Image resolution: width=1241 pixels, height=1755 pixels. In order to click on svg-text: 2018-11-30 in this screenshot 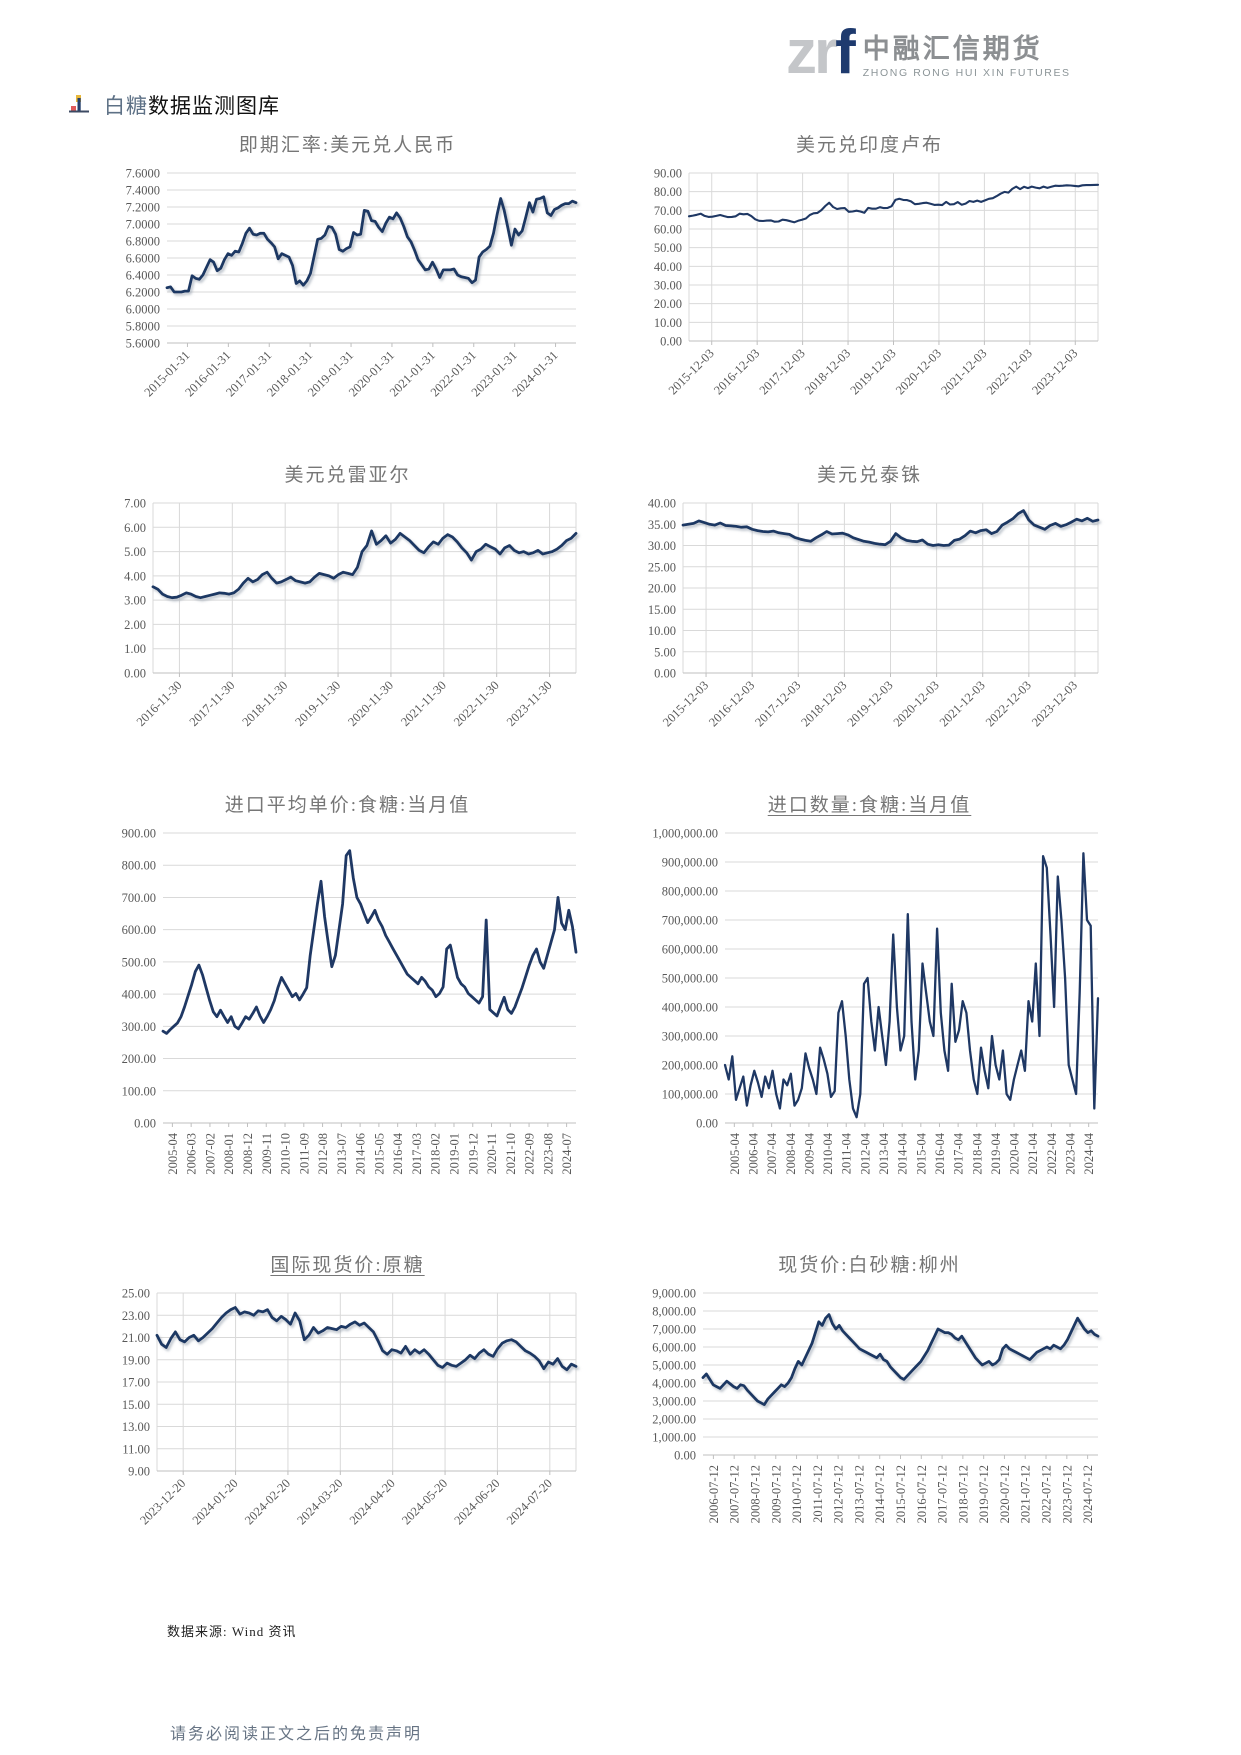, I will do `click(264, 703)`.